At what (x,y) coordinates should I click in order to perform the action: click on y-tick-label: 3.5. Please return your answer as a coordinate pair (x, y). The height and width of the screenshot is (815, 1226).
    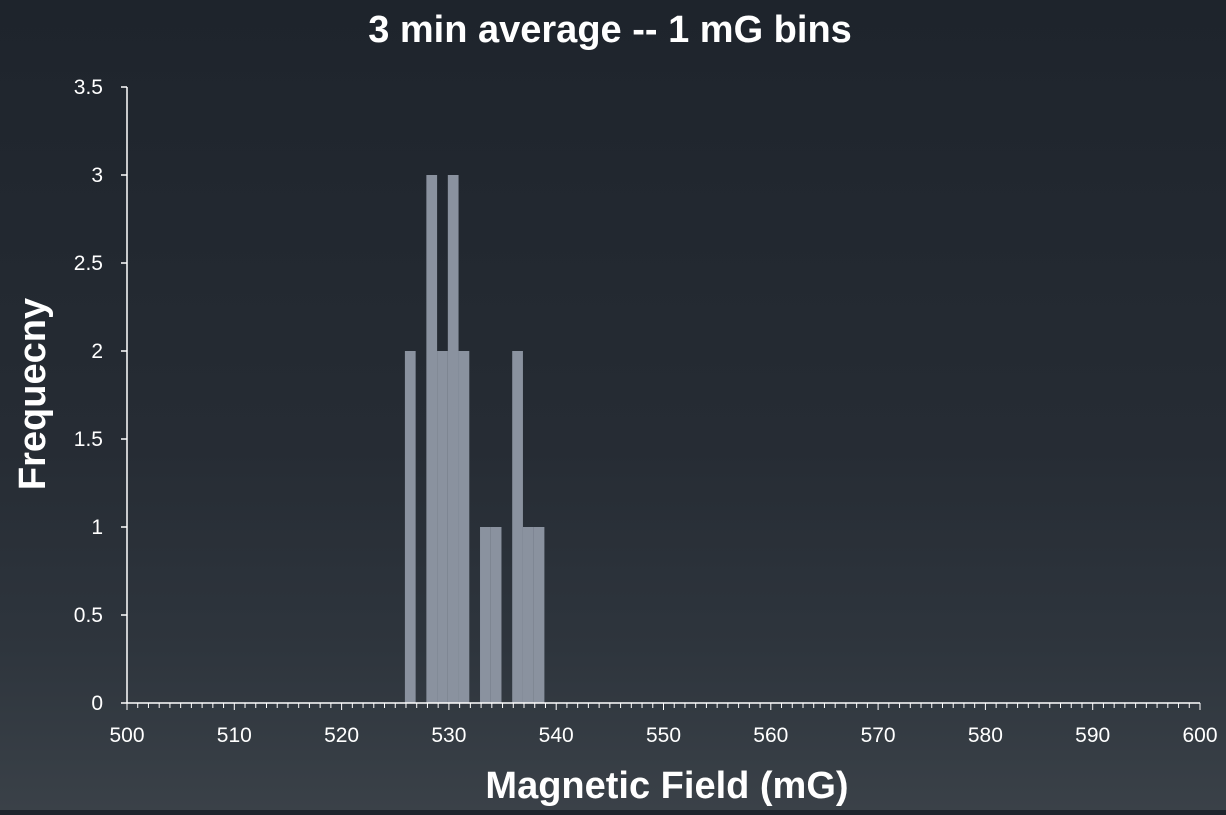
    Looking at the image, I should click on (88, 87).